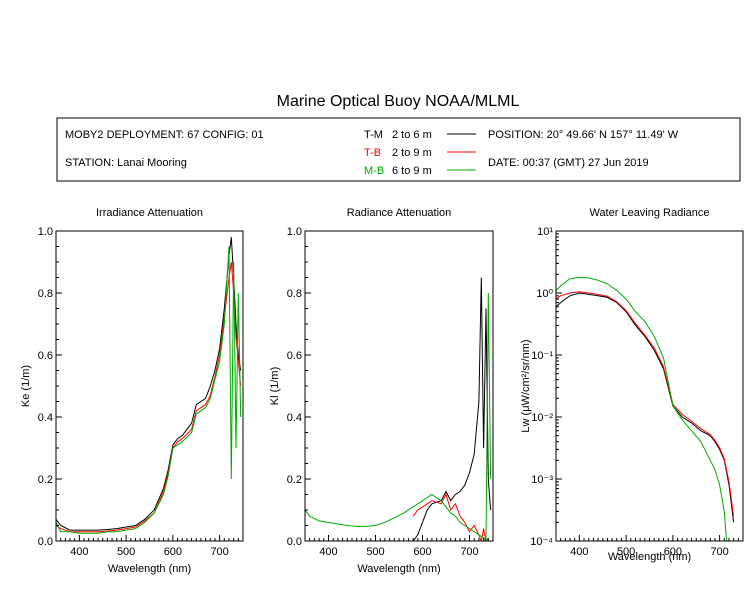  What do you see at coordinates (373, 135) in the screenshot?
I see `legend-code-t-m: T-M` at bounding box center [373, 135].